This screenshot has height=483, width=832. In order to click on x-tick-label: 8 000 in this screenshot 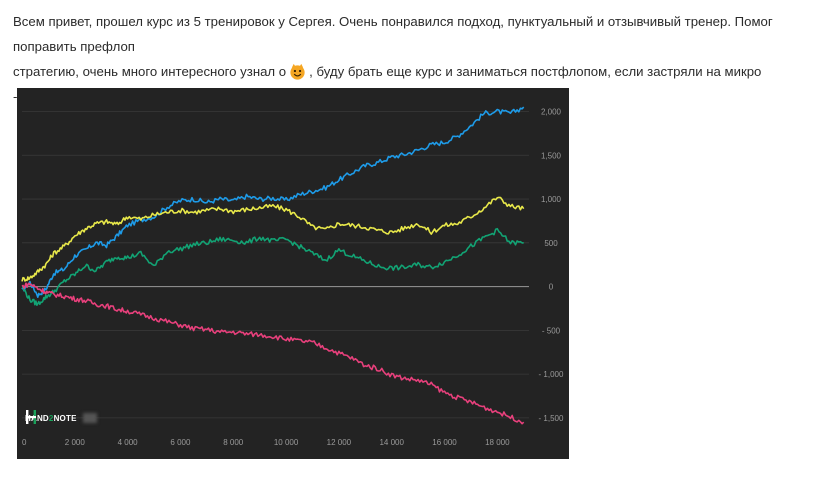, I will do `click(233, 442)`.